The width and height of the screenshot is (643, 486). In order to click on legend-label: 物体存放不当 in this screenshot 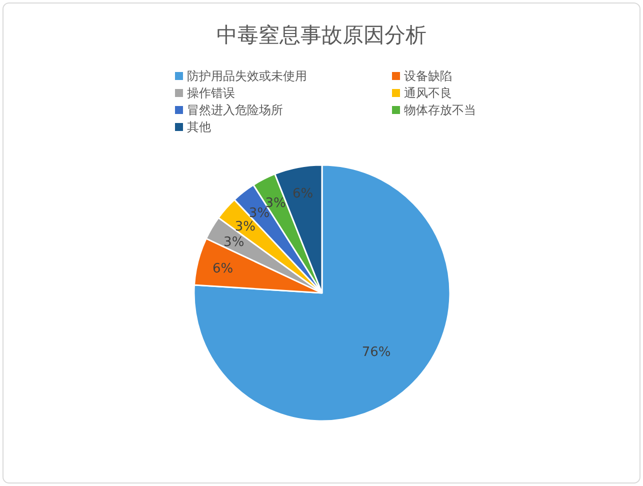, I will do `click(440, 110)`.